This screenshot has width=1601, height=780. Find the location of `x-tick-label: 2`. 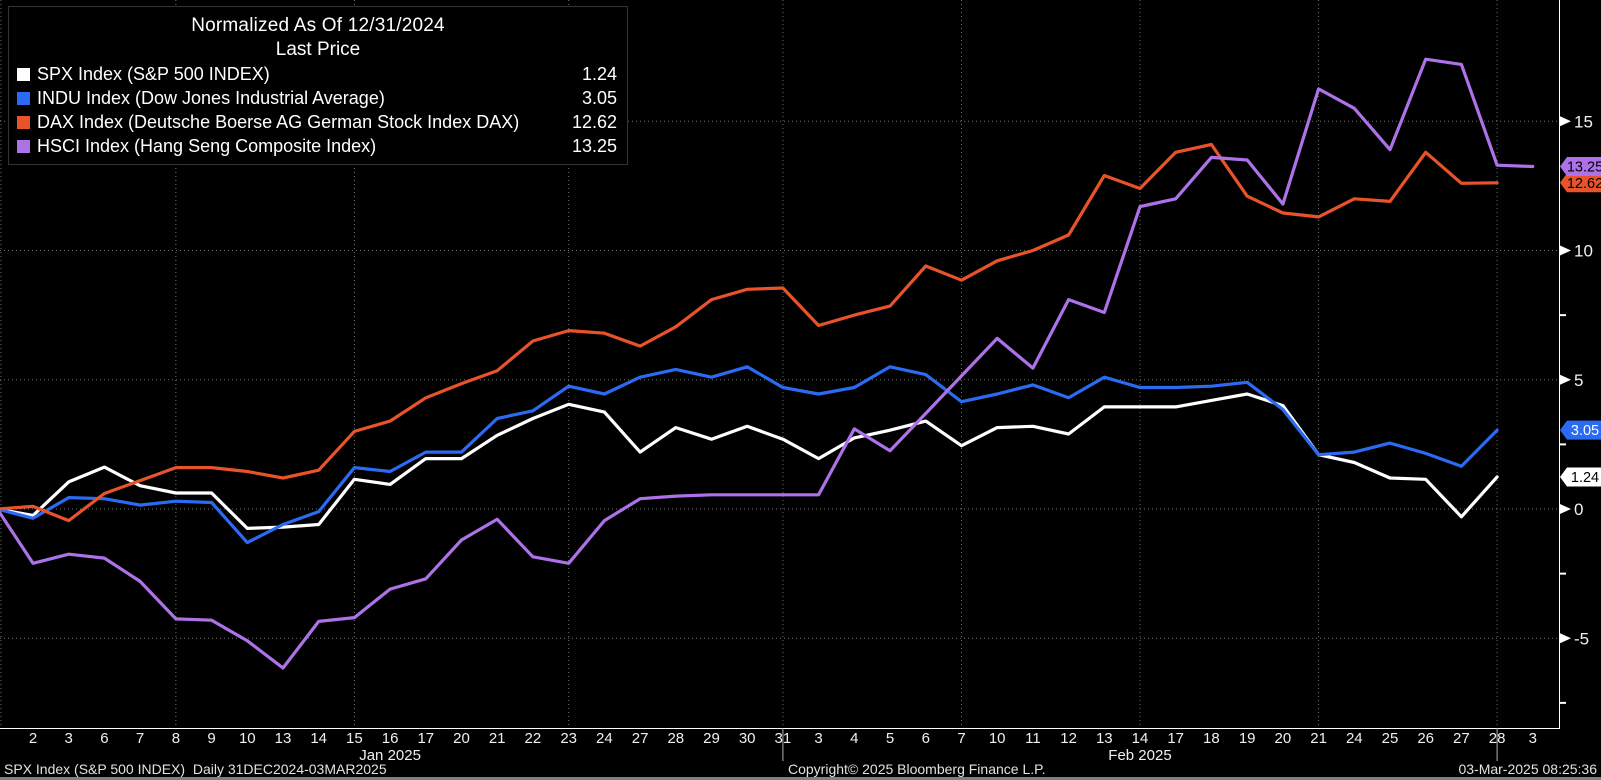

x-tick-label: 2 is located at coordinates (33, 738).